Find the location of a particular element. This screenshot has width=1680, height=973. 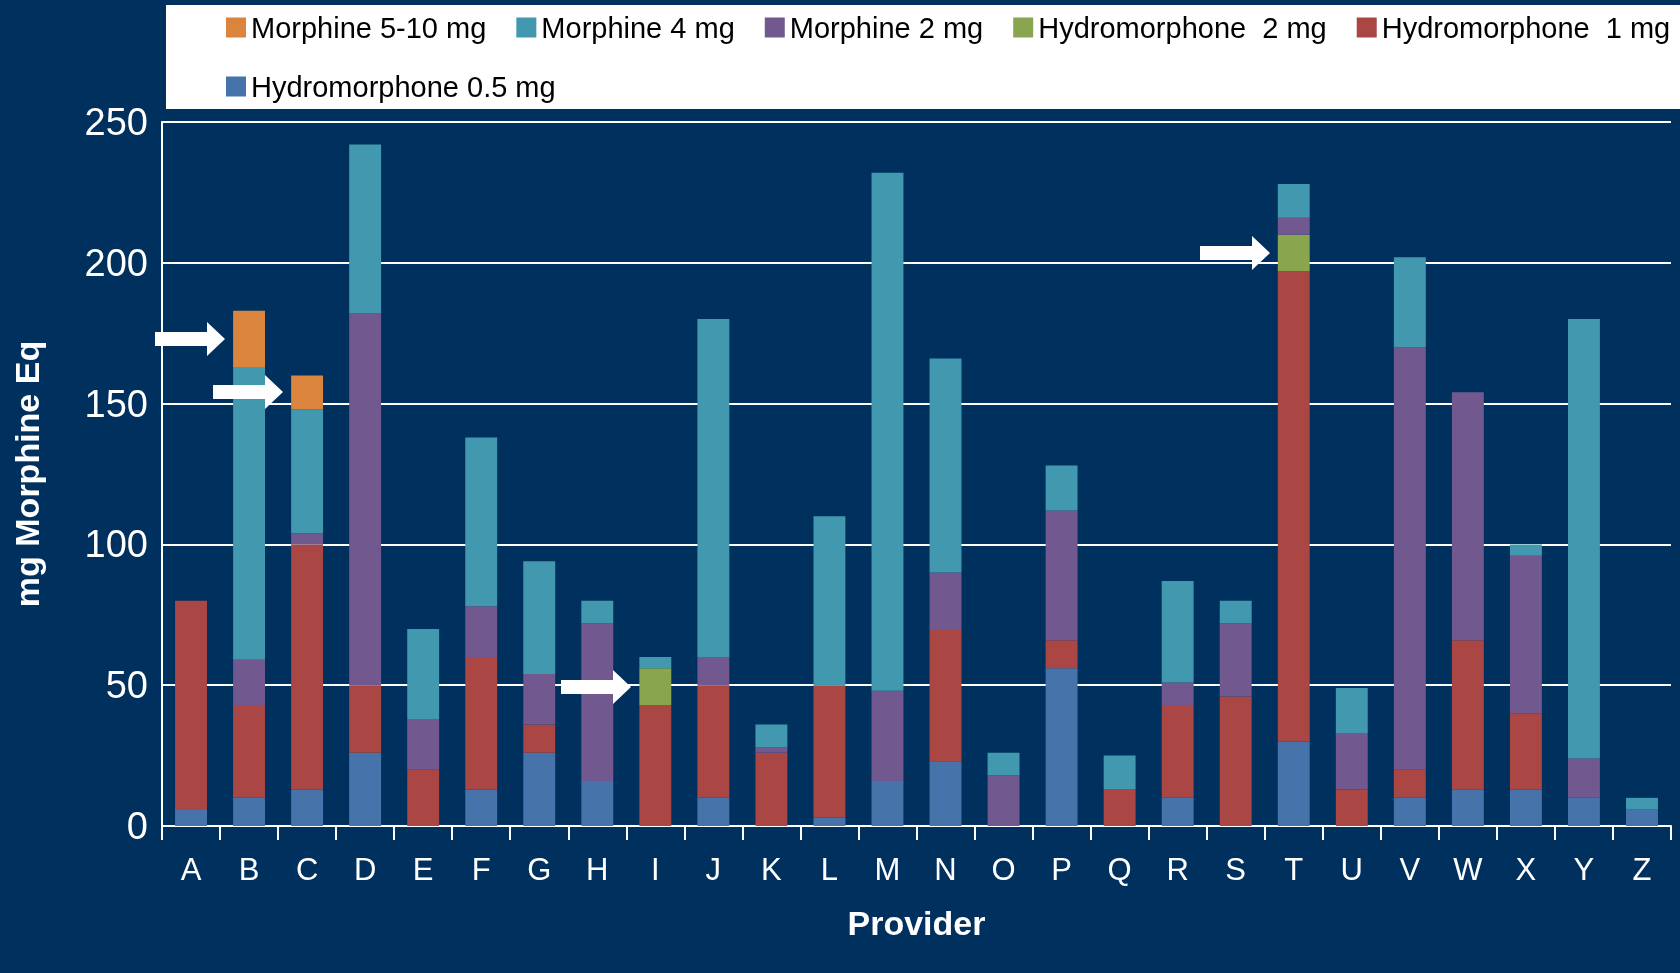

x-tick-label: N is located at coordinates (945, 869).